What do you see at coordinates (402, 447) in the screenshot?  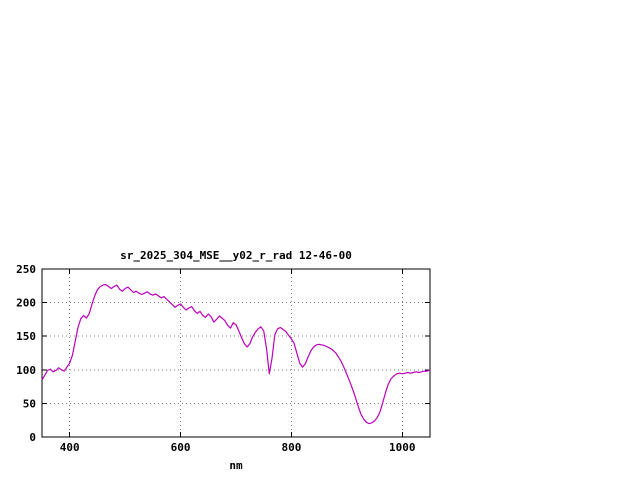 I see `x-tick-label: 1000` at bounding box center [402, 447].